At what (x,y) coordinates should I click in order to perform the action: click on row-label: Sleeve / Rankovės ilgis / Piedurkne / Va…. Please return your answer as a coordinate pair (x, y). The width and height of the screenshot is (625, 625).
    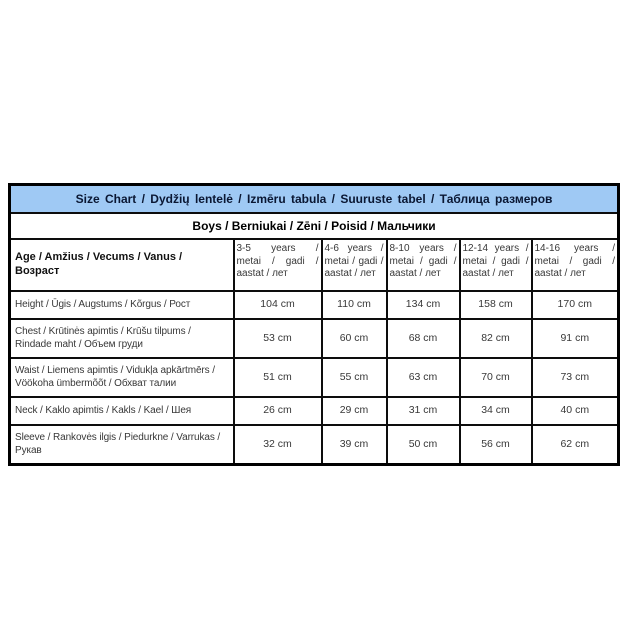
    Looking at the image, I should click on (121, 445).